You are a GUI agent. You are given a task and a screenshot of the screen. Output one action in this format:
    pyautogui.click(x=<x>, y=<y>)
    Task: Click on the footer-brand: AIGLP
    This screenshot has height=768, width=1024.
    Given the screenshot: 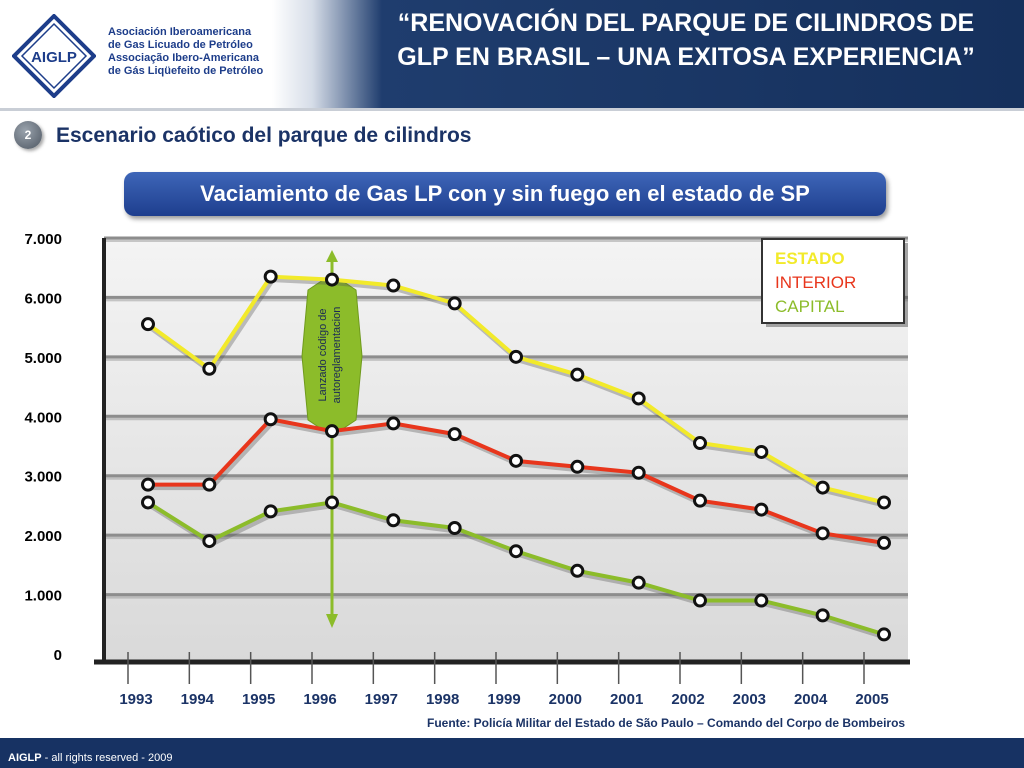 What is the action you would take?
    pyautogui.click(x=25, y=758)
    